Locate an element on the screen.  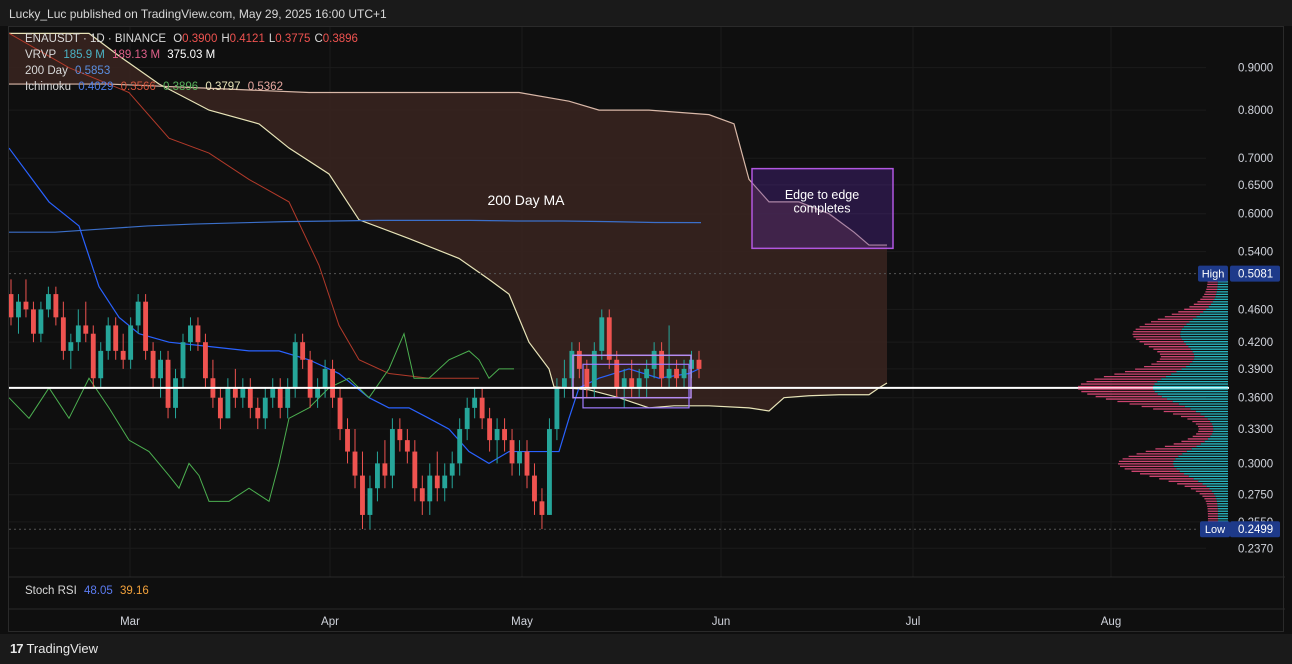
stoch-label: Stoch RSI is located at coordinates (51, 591).